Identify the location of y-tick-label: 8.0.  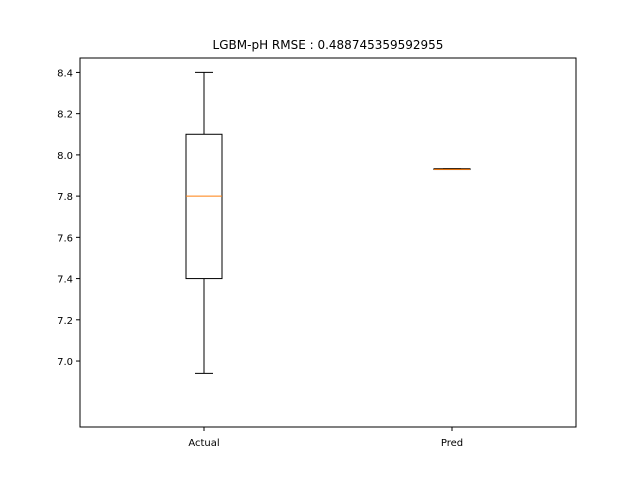
(65, 156).